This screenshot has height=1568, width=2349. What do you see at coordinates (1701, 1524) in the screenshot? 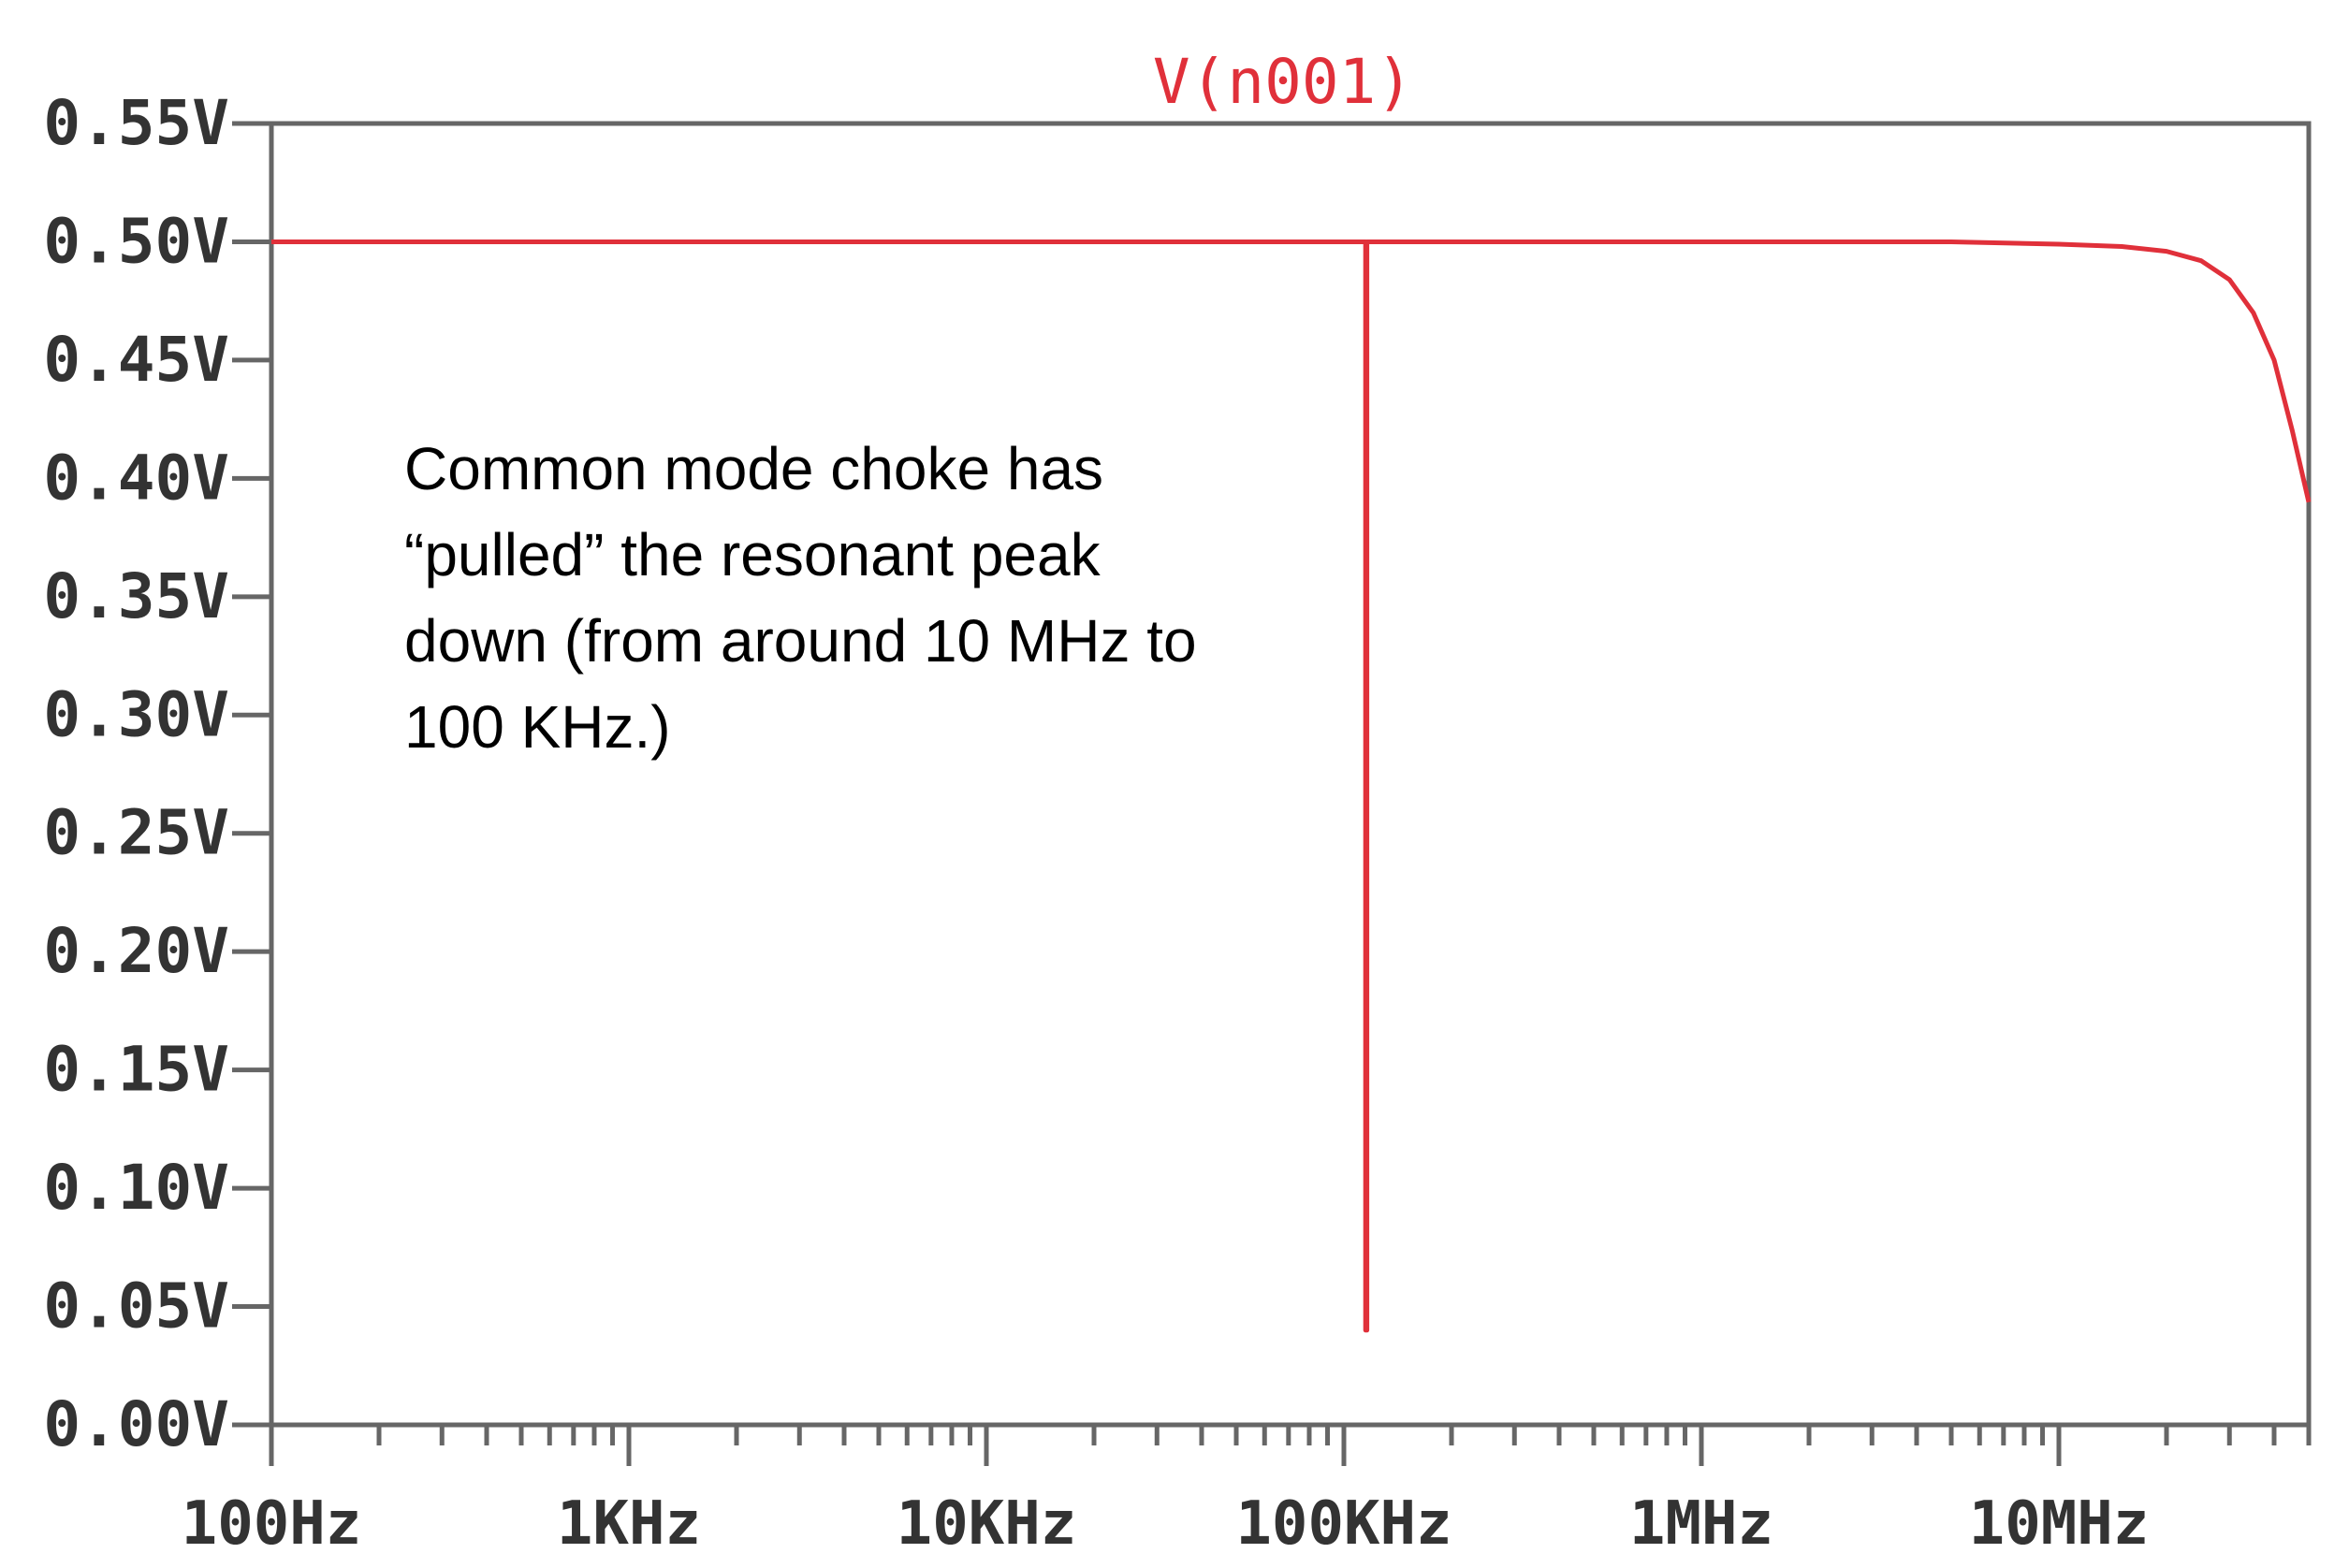
I see `x-tick-label: 1MHz` at bounding box center [1701, 1524].